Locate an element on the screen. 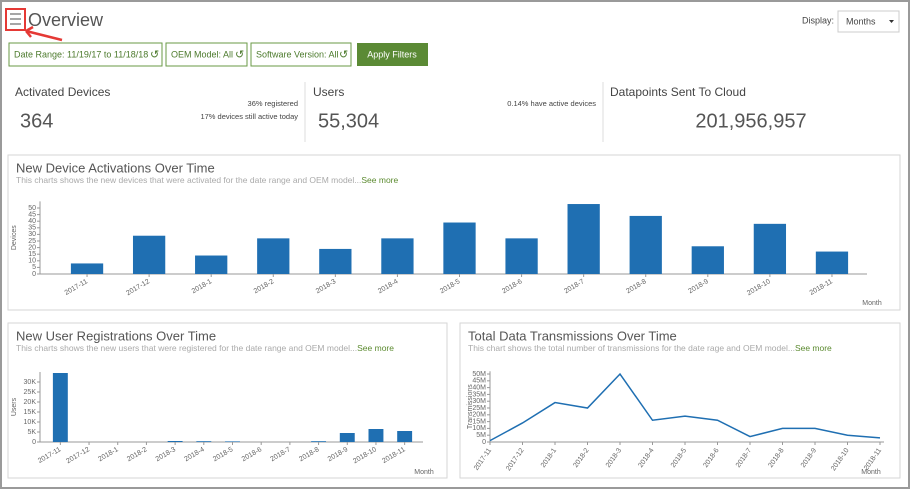 The image size is (910, 489). y-tick-label: 25K is located at coordinates (30, 392).